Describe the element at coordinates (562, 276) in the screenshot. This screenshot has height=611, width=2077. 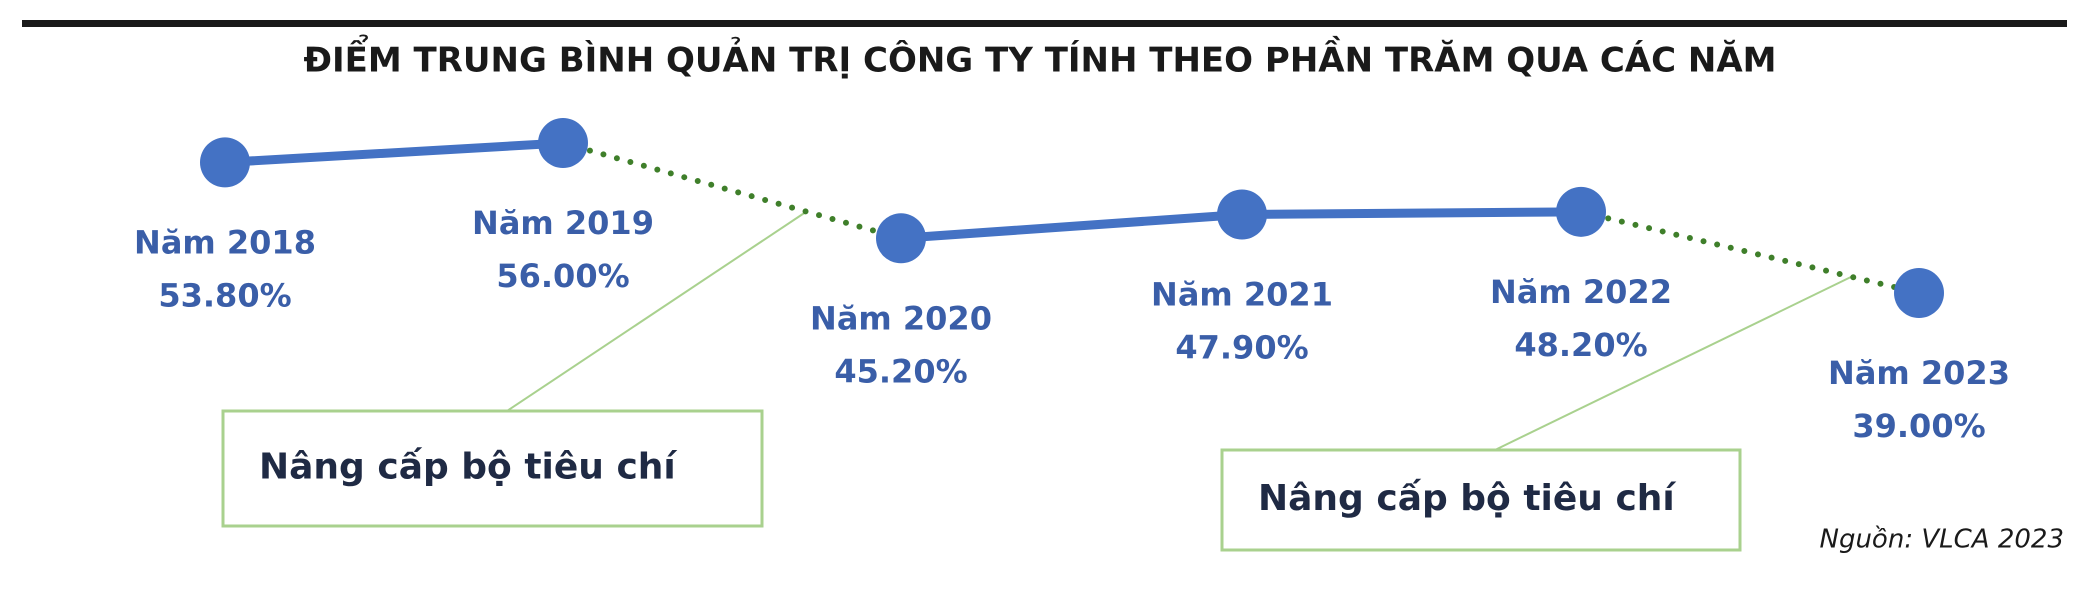
I see `value-label: 56.00%` at that location.